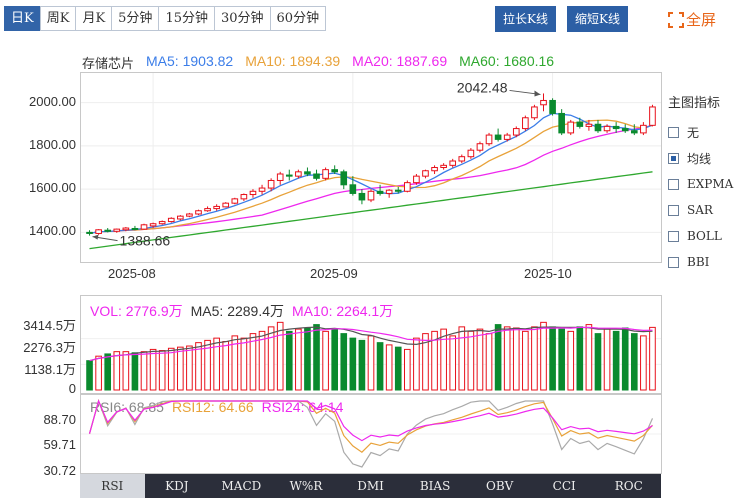 The width and height of the screenshot is (735, 500). I want to click on indicator-tab-3: W%R, so click(306, 486).